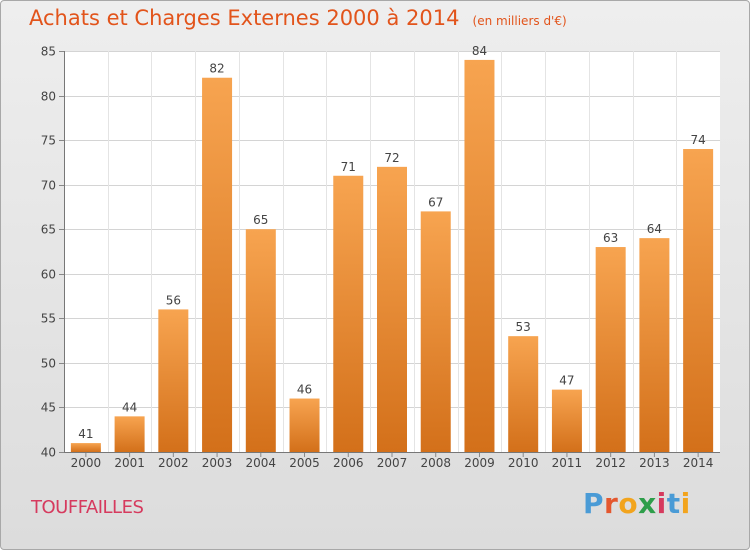  Describe the element at coordinates (348, 167) in the screenshot. I see `bar-value-label: 71` at that location.